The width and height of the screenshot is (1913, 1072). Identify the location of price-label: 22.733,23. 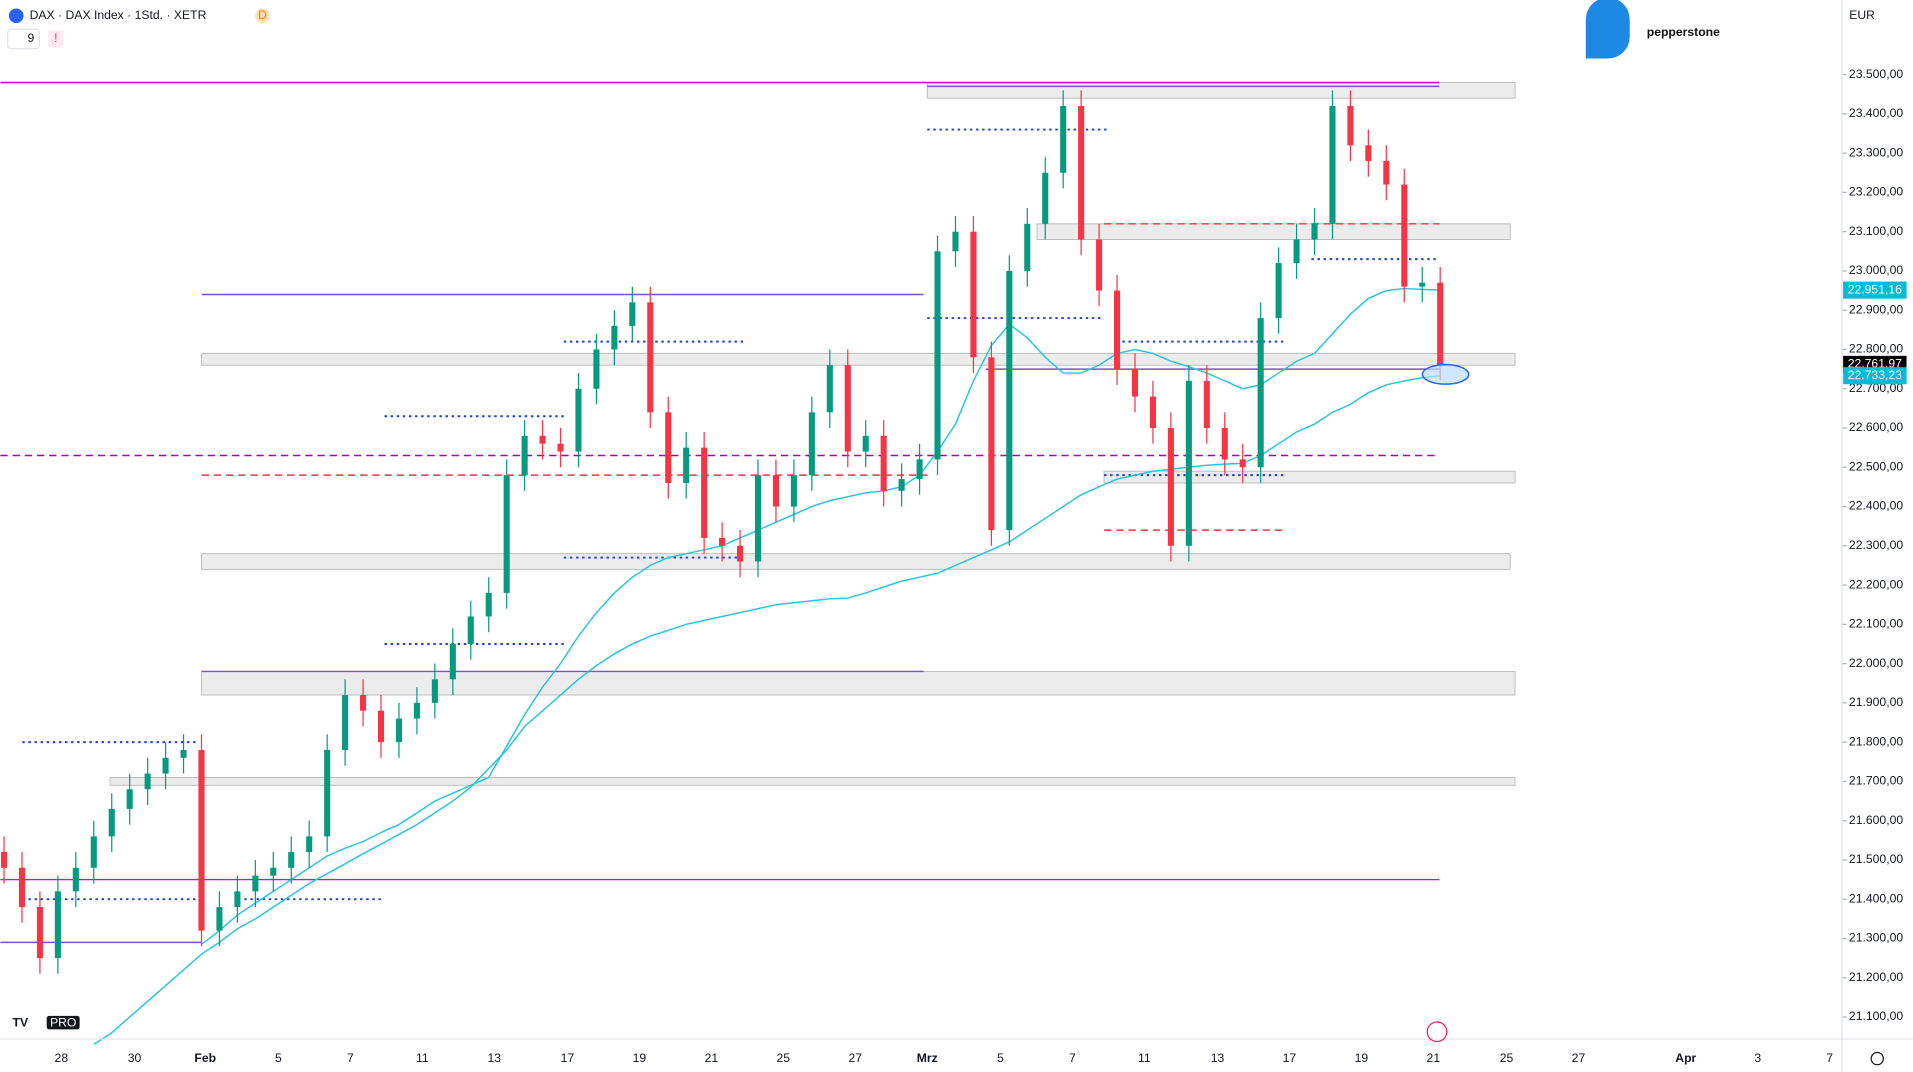
(1875, 375).